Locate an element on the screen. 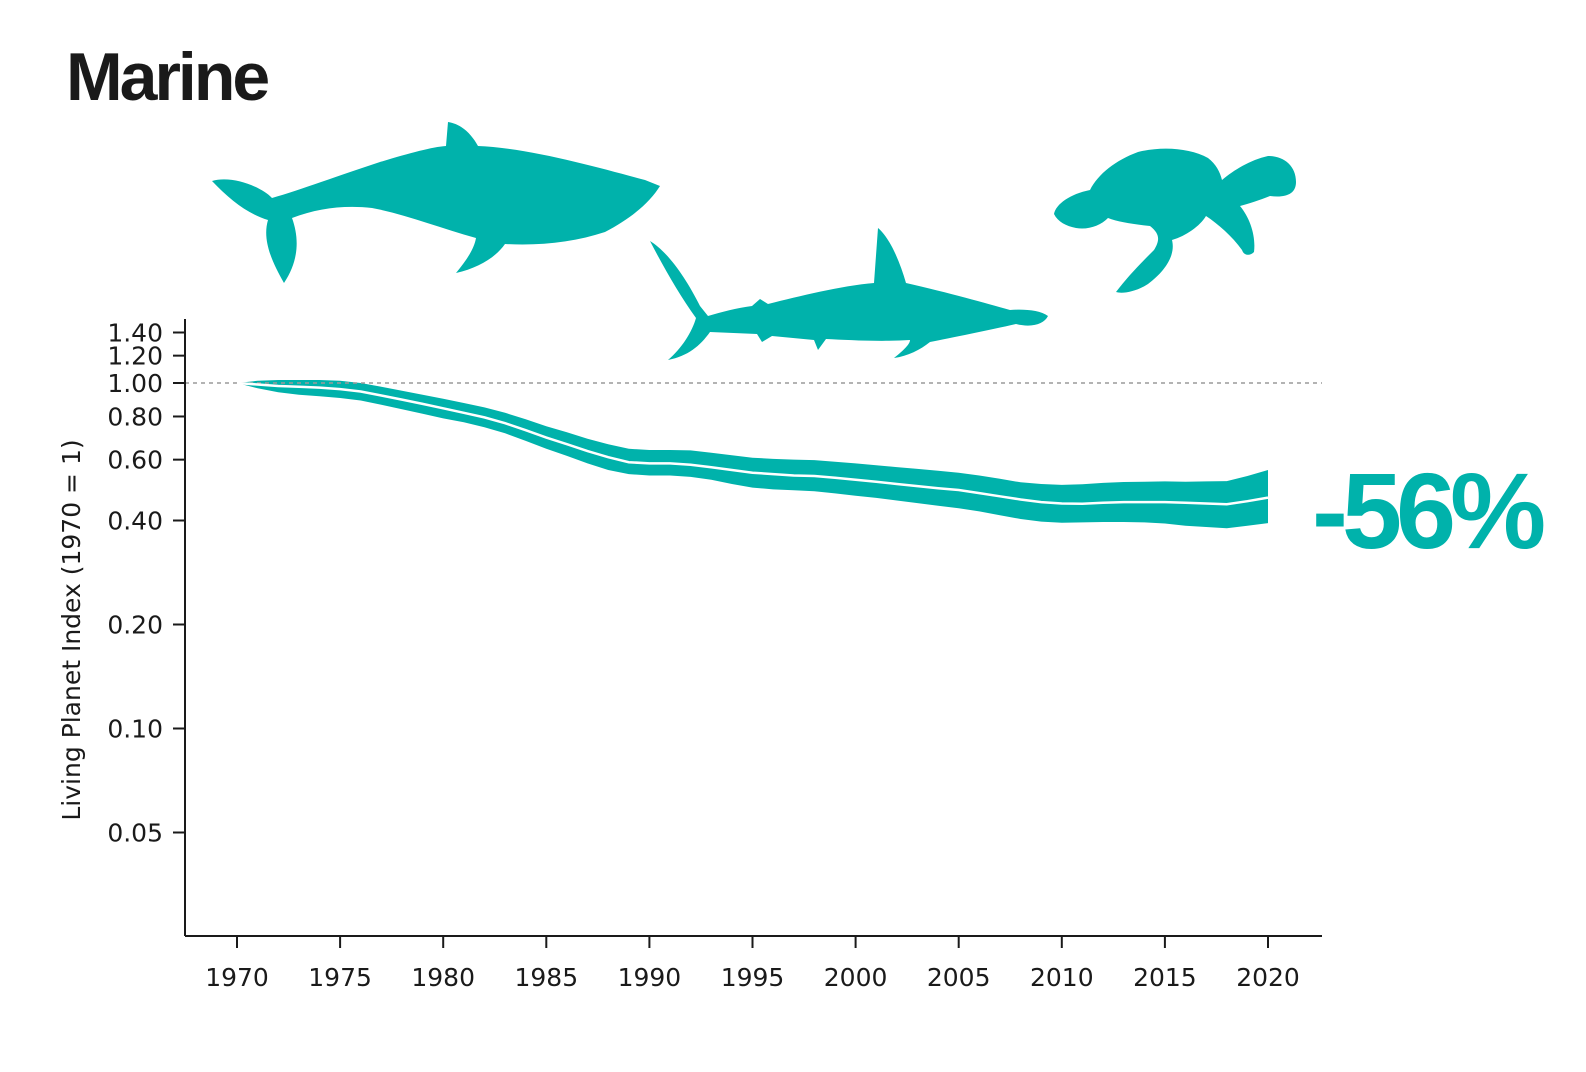  y-tick-label: 0.40 is located at coordinates (135, 520).